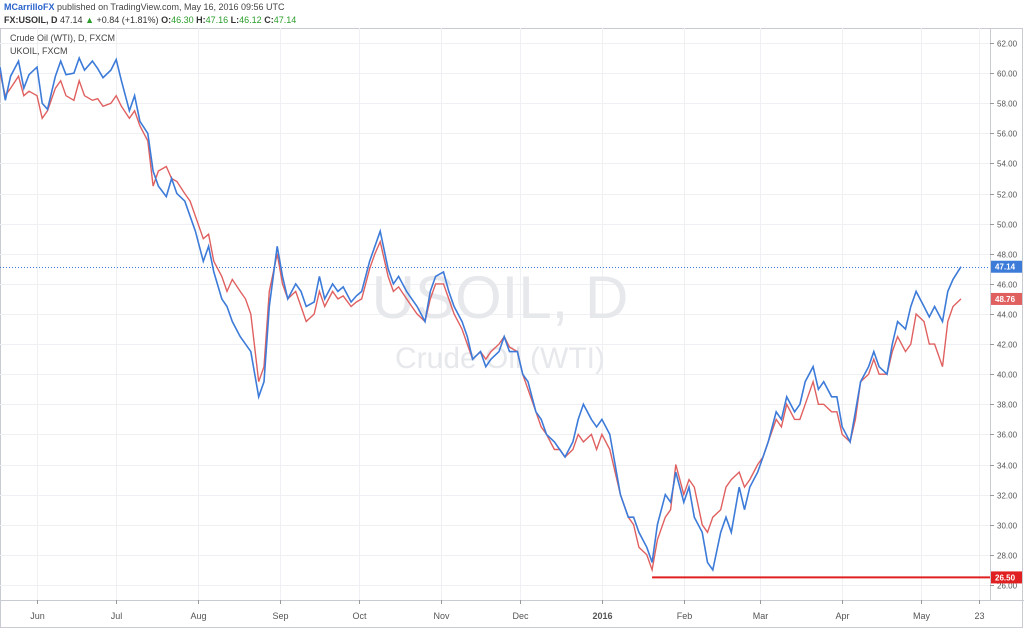 The height and width of the screenshot is (633, 1024). I want to click on x-tick-label: Mar, so click(761, 616).